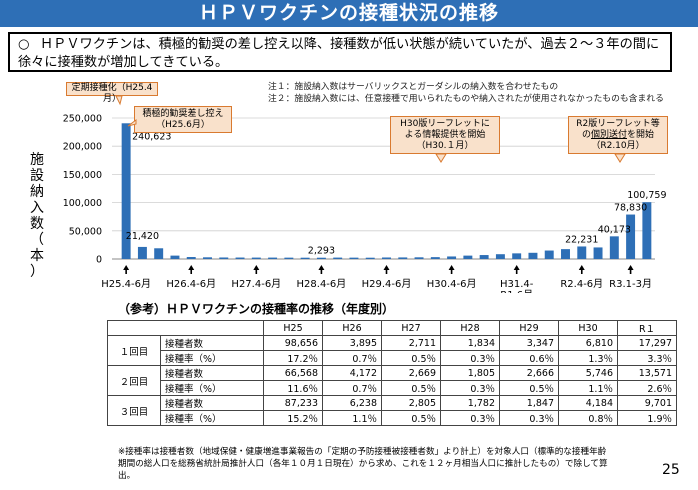 The image size is (698, 490). Describe the element at coordinates (618, 146) in the screenshot. I see `callout-r2-leaflet-line3: （R2.10月）` at that location.